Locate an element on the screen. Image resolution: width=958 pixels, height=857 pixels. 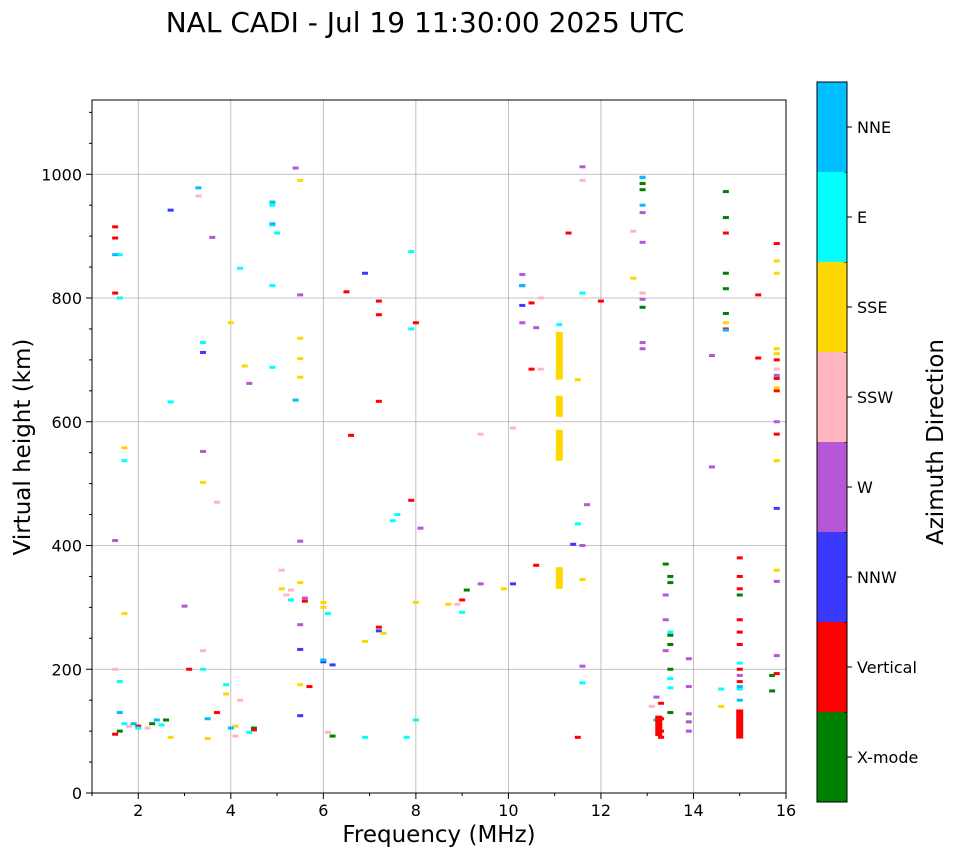
x-tick-label: 14 is located at coordinates (693, 810).